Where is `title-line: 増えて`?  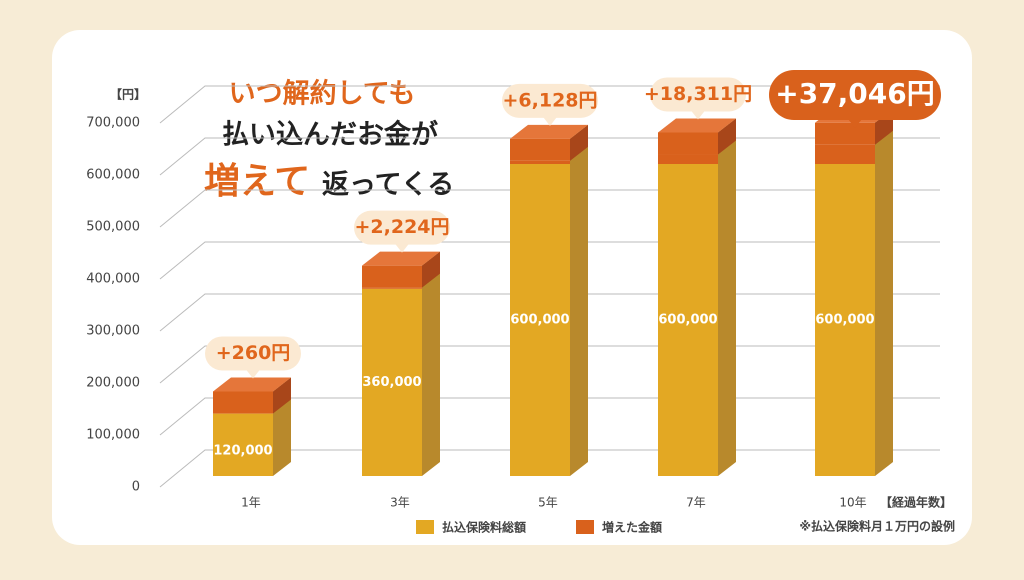
title-line: 増えて is located at coordinates (257, 181).